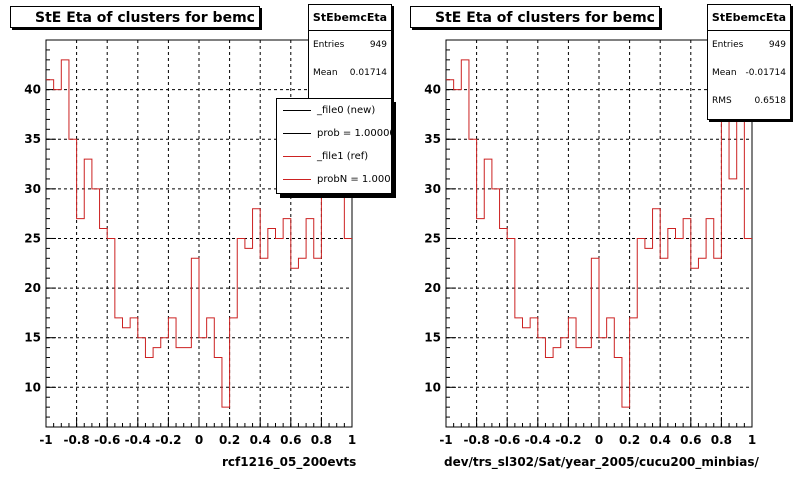 The image size is (800, 480). Describe the element at coordinates (777, 45) in the screenshot. I see `right-stats-entries-value: 949` at that location.